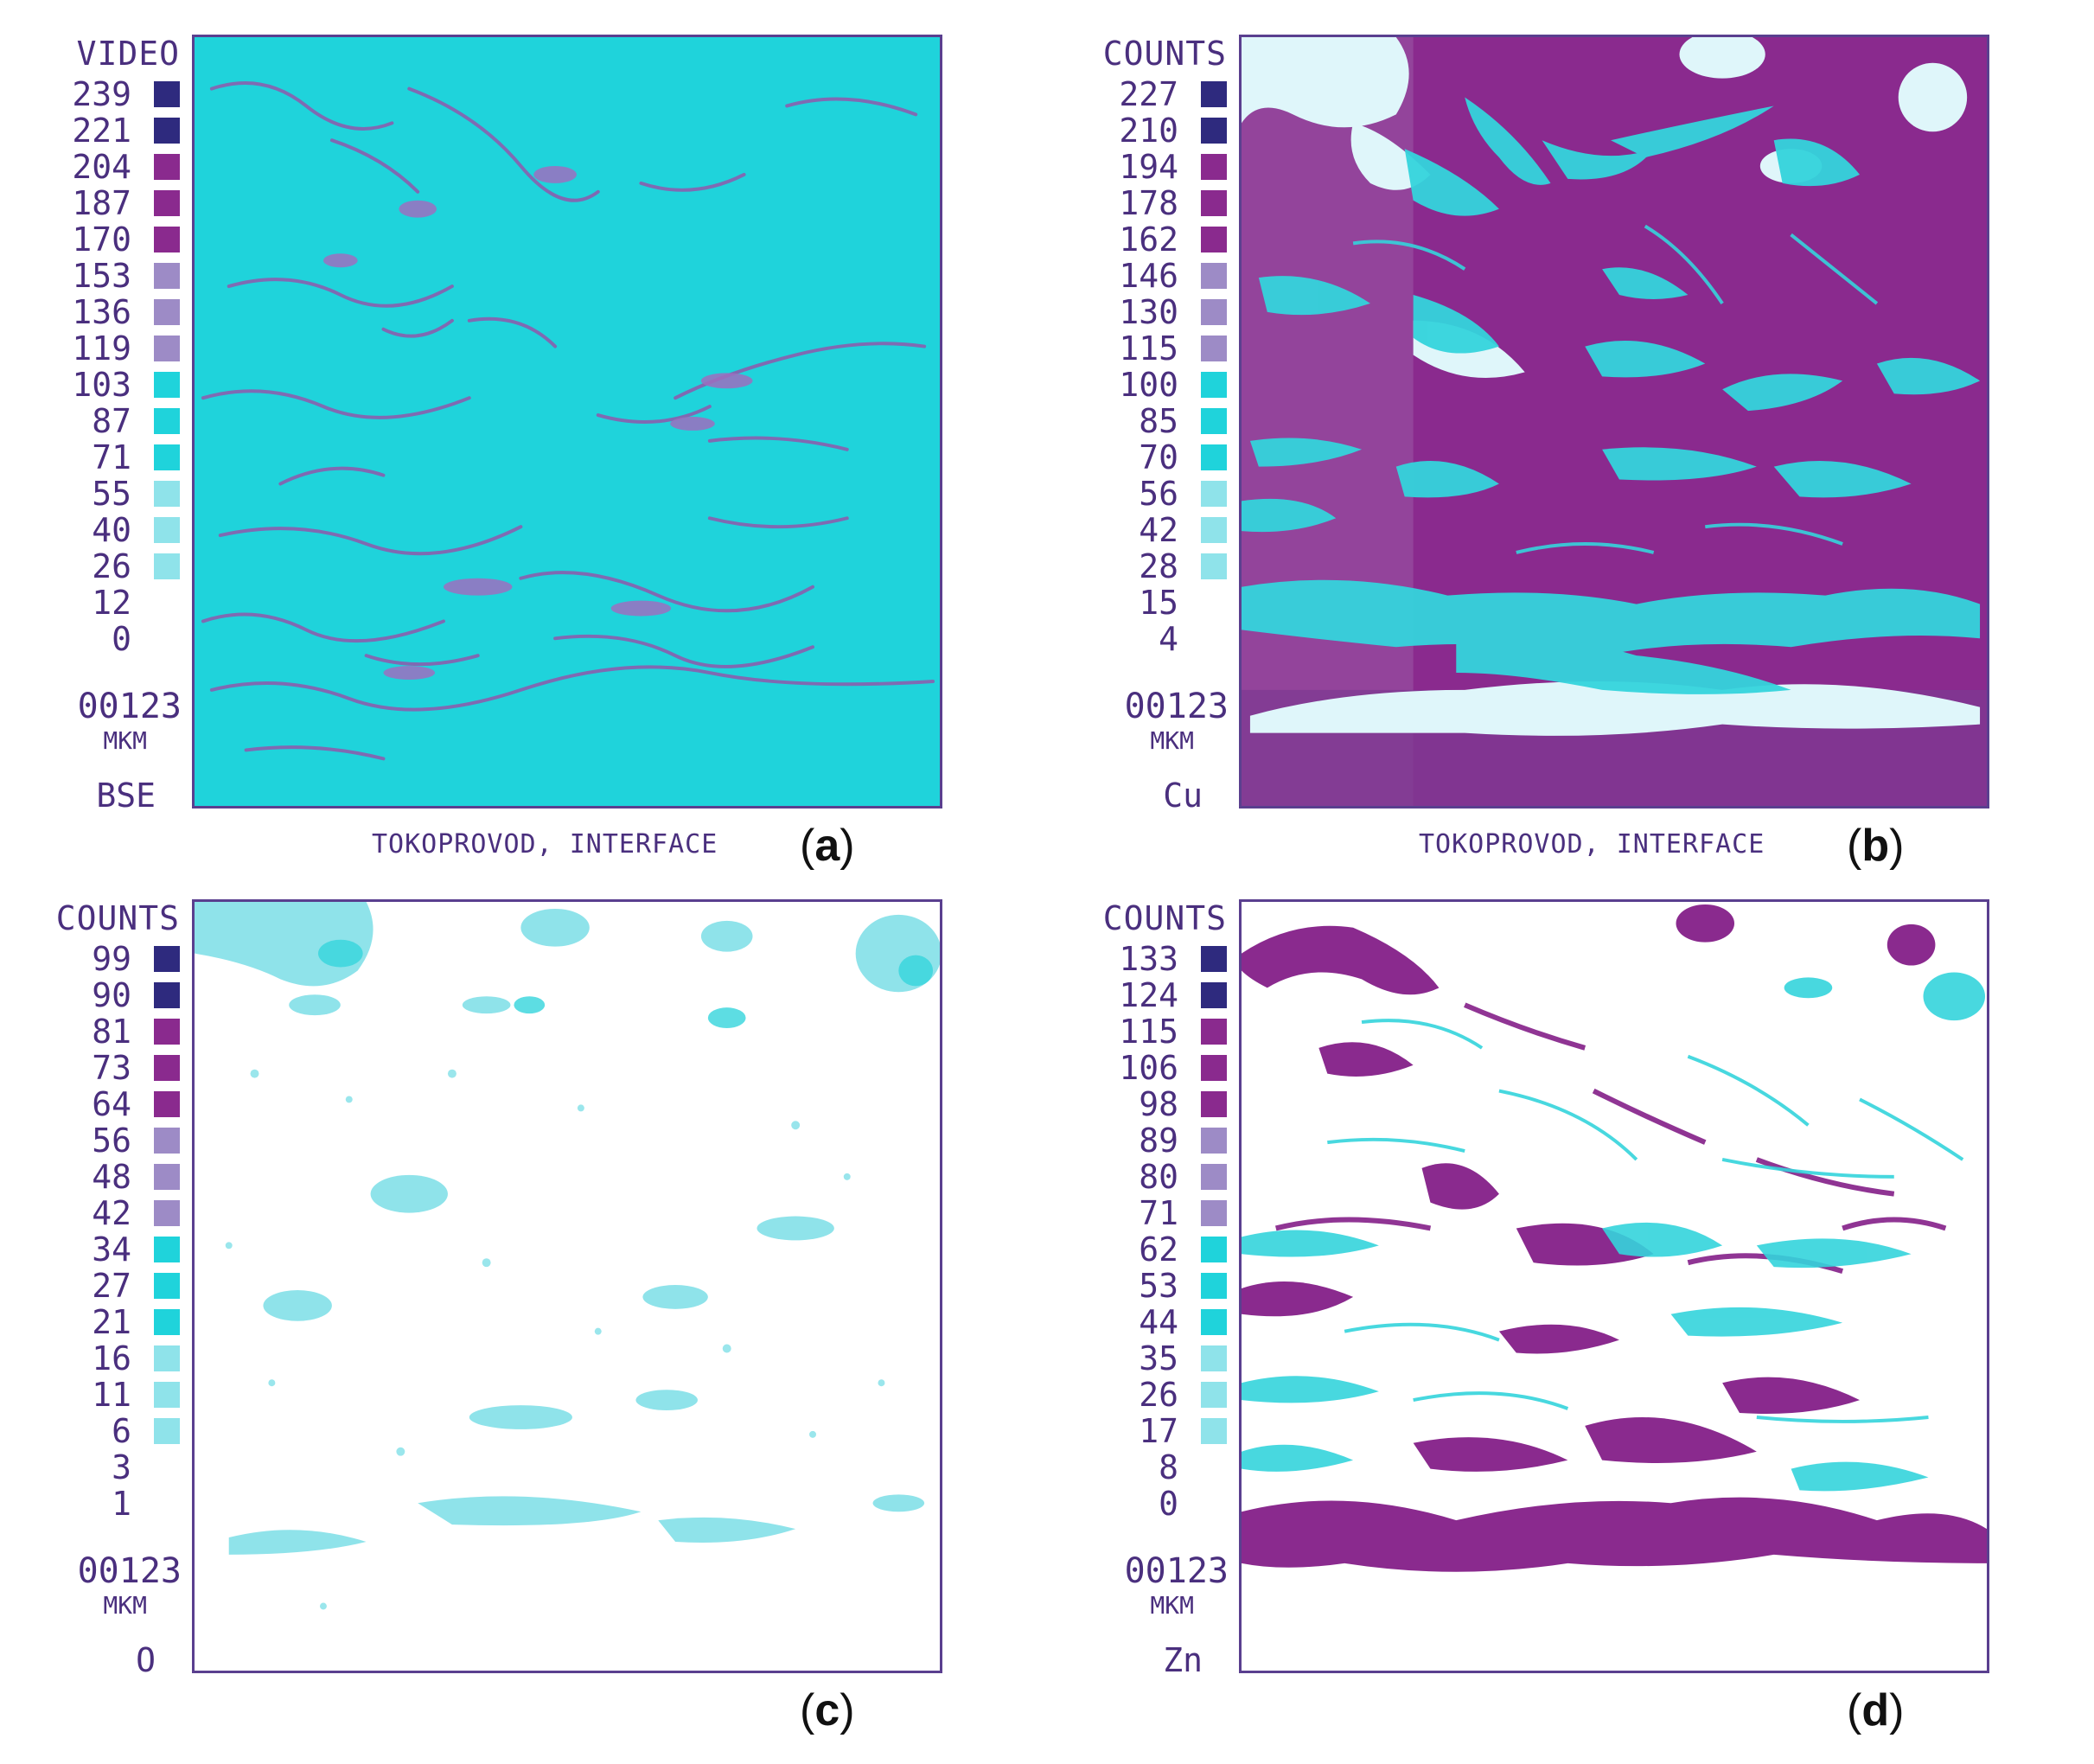 The width and height of the screenshot is (2094, 1764). I want to click on scale-row: 119, so click(121, 348).